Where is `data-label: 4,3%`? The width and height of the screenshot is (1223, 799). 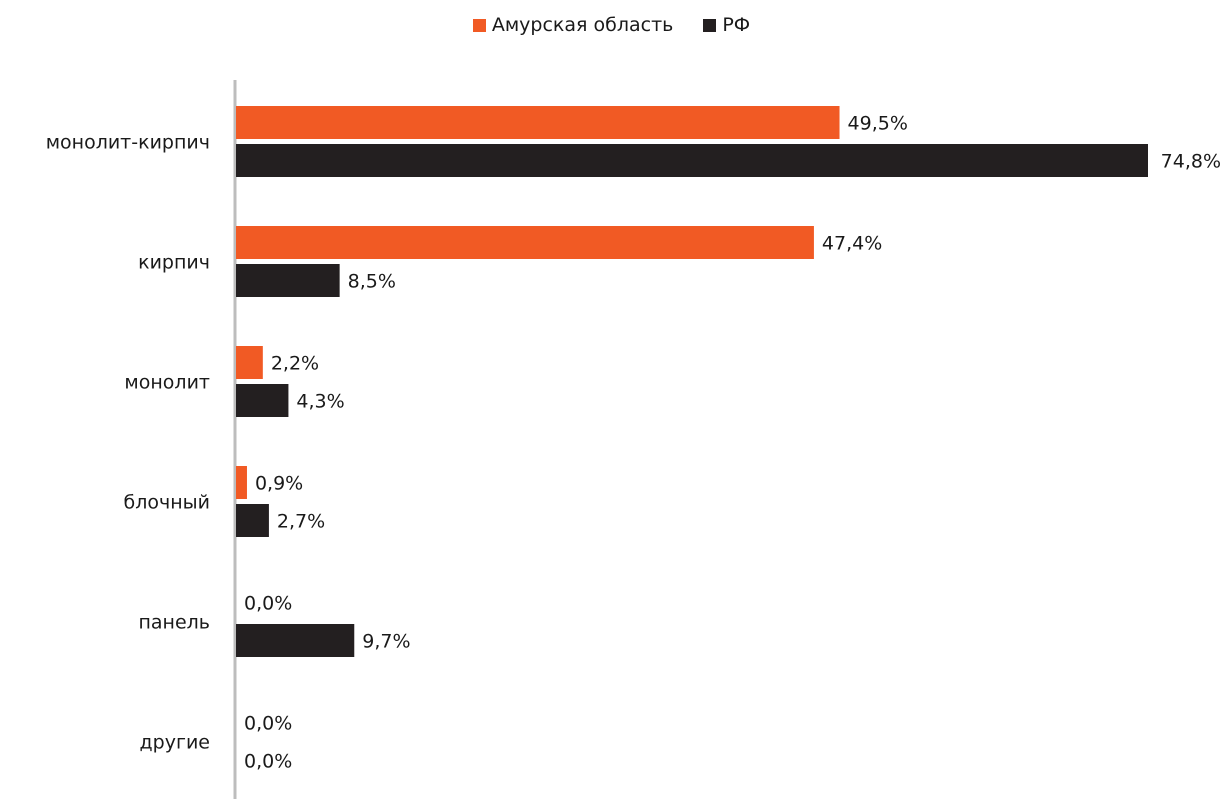
data-label: 4,3% is located at coordinates (320, 402).